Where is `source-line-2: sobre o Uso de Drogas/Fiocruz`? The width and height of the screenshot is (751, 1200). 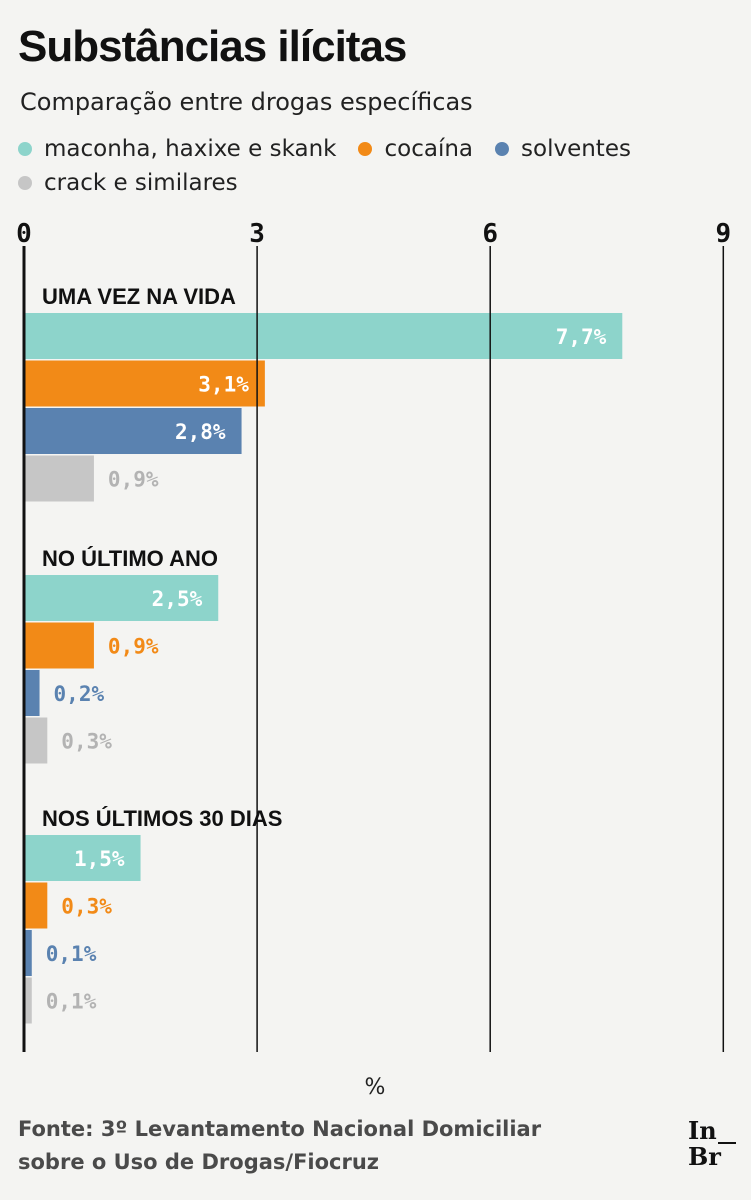 source-line-2: sobre o Uso de Drogas/Fiocruz is located at coordinates (199, 1162).